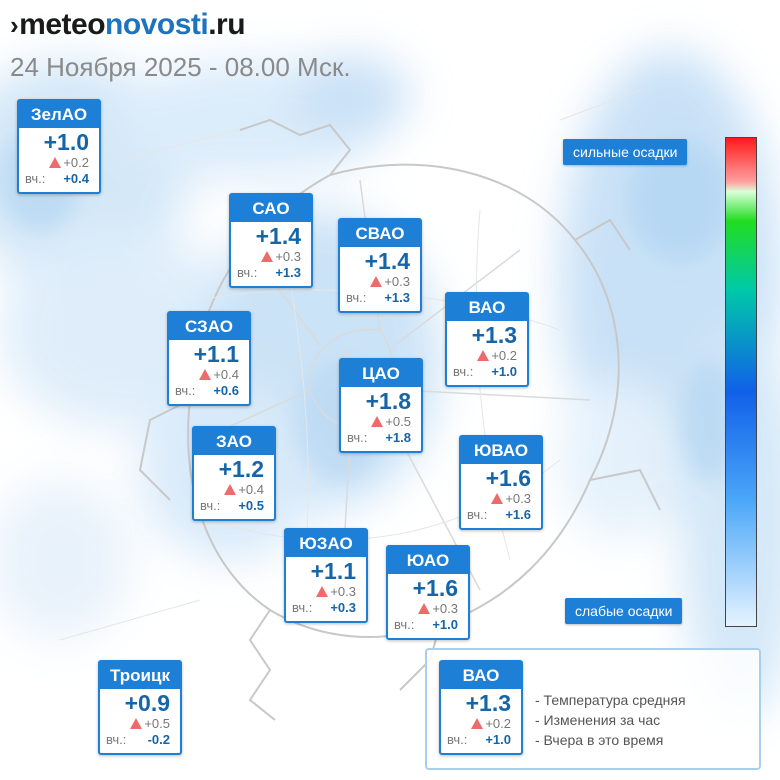  I want to click on logo-text-meteo: meteo, so click(62, 24).